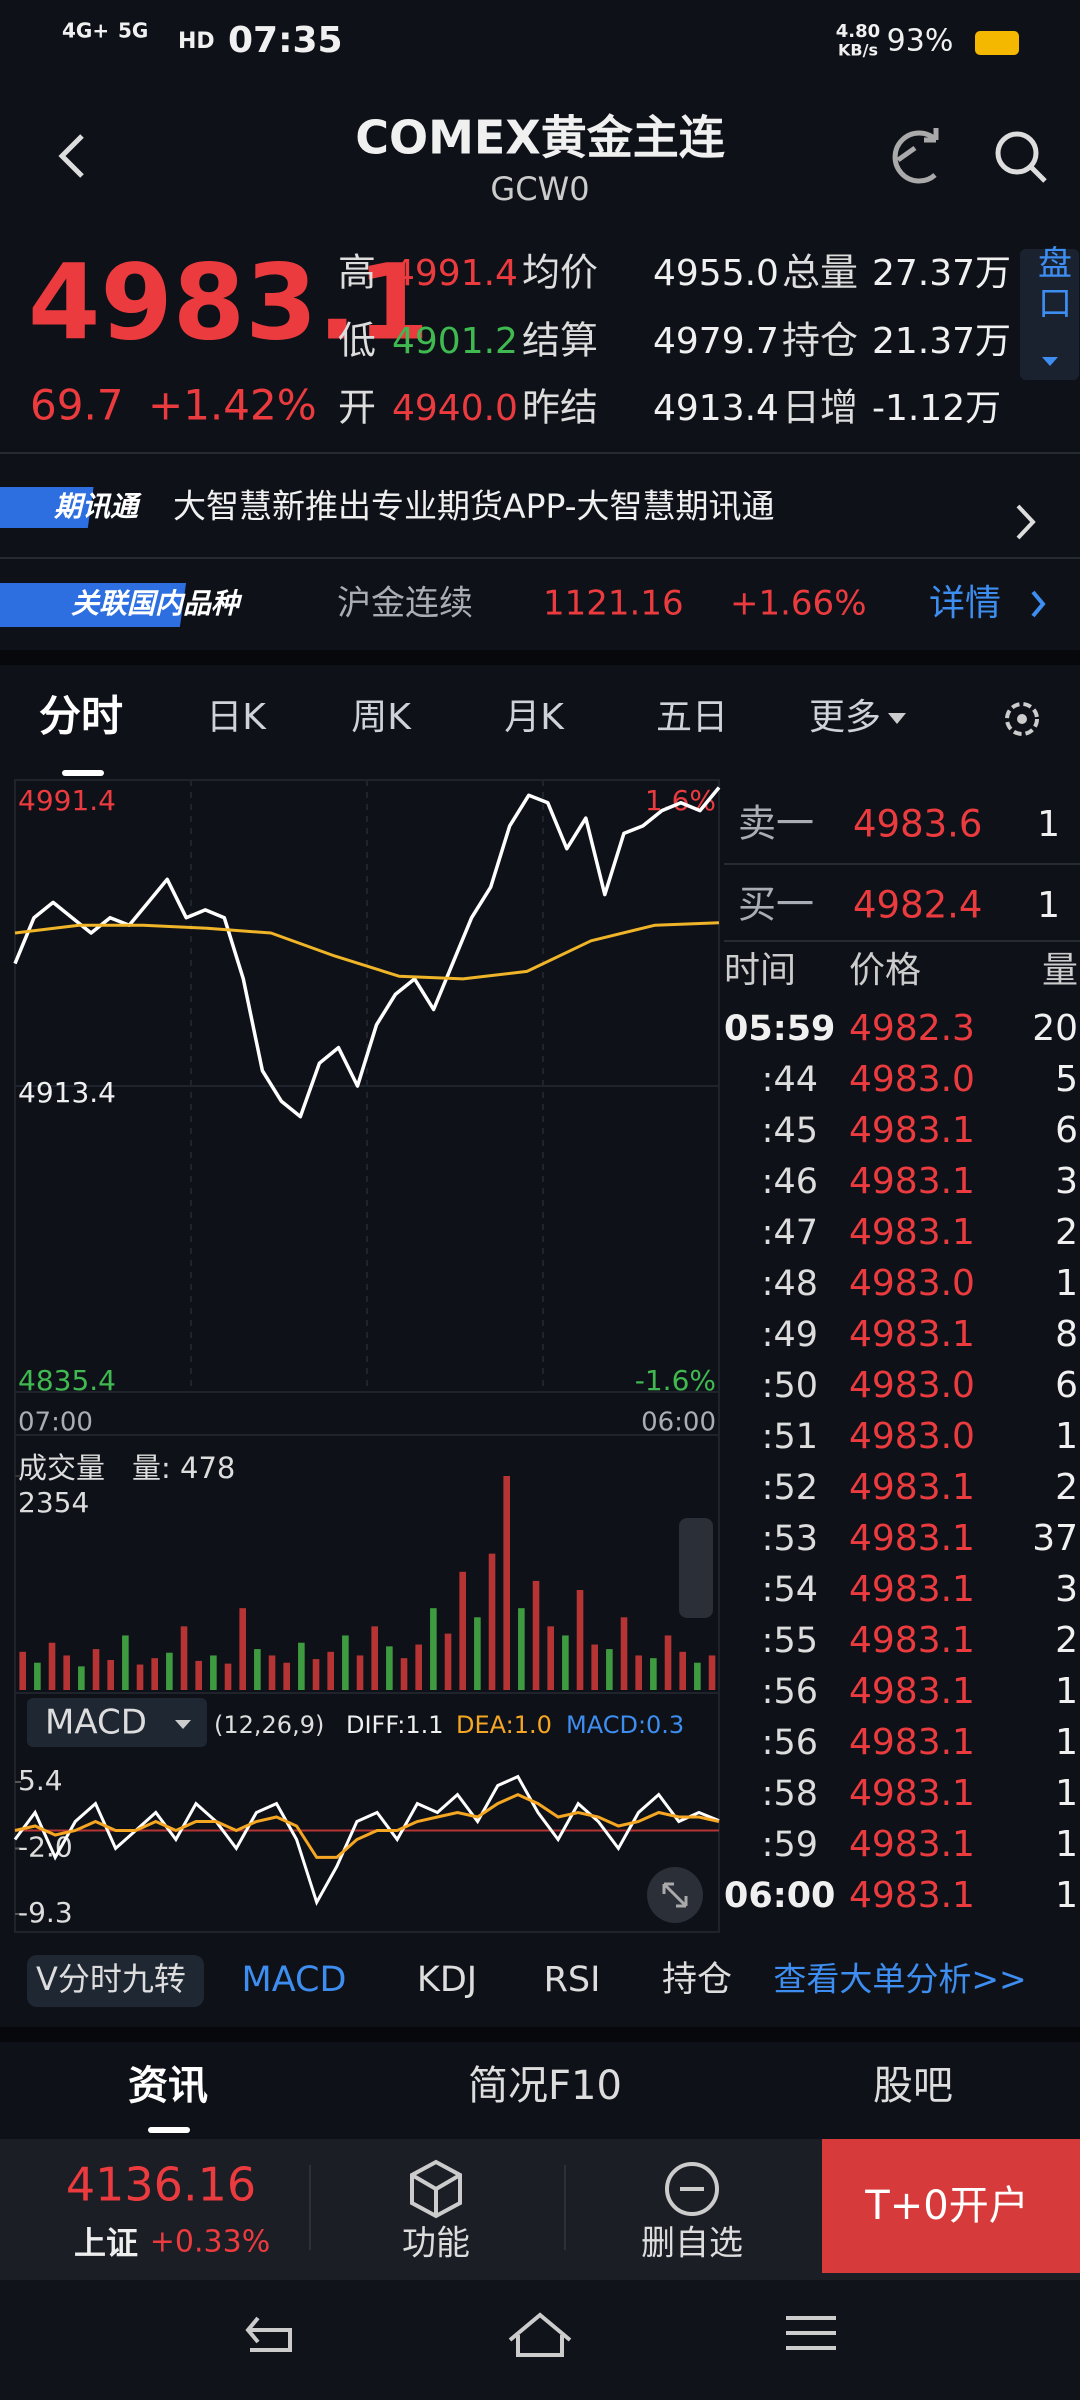 The width and height of the screenshot is (1080, 2400). Describe the element at coordinates (474, 506) in the screenshot. I see `banner-text: 大智慧新推出专业期货APP-大智慧期讯通` at that location.